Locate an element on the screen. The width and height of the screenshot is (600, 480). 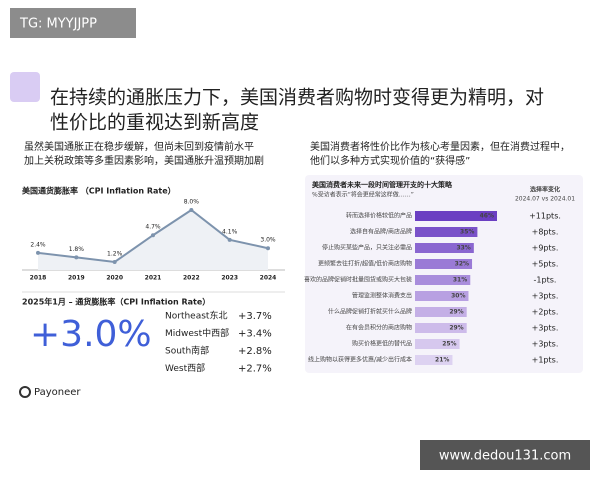
site: www.dedou131.com is located at coordinates (505, 456).